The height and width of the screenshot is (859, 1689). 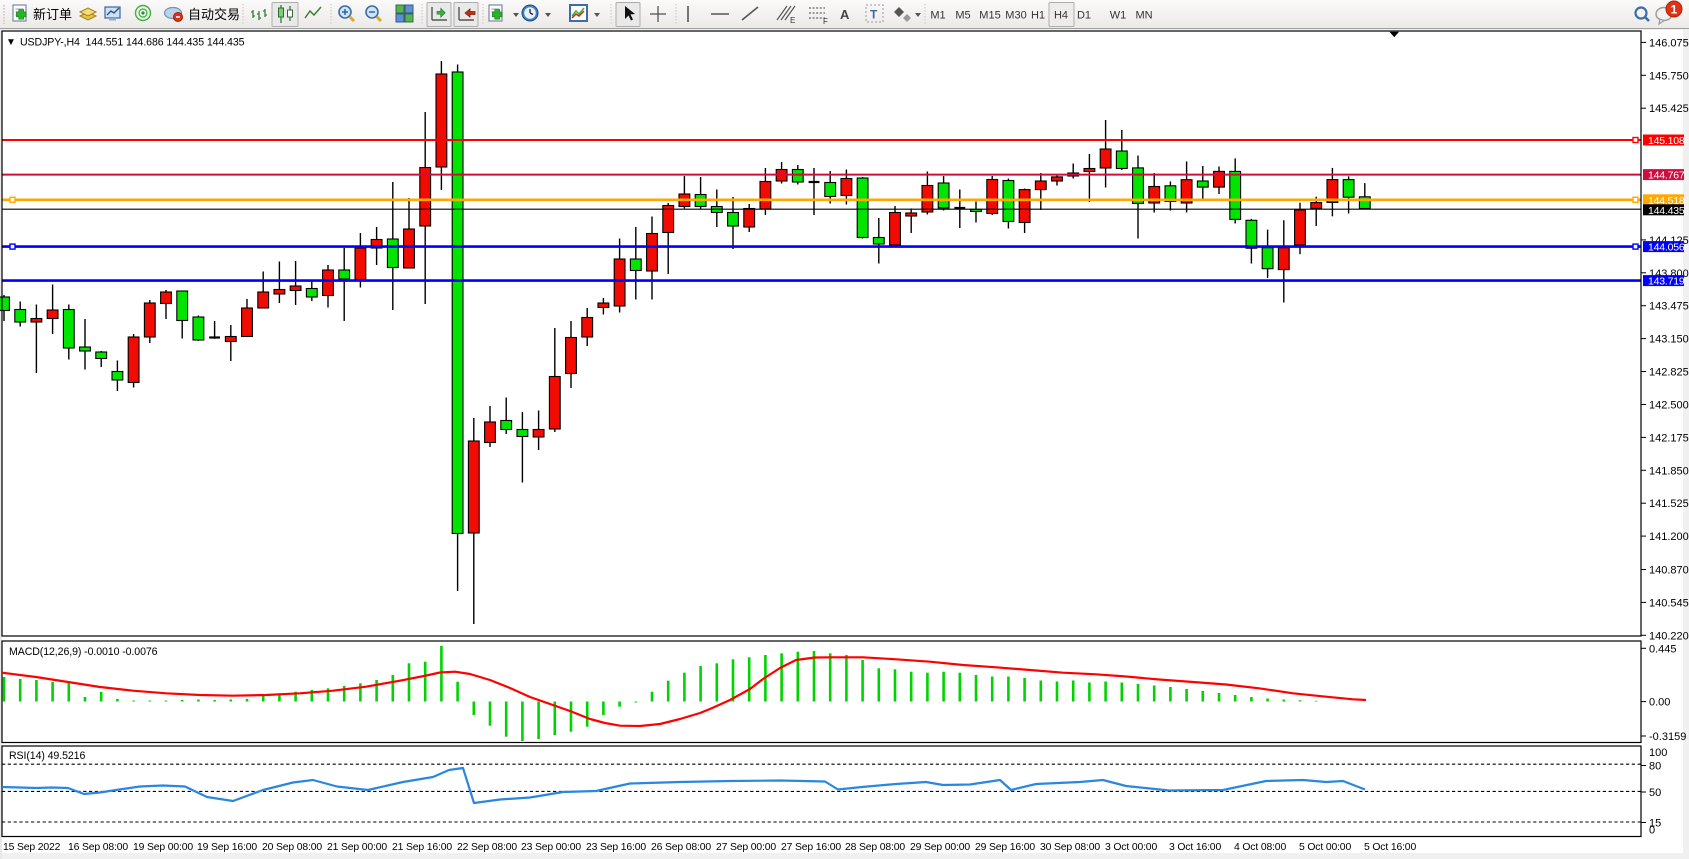 What do you see at coordinates (1005, 847) in the screenshot?
I see `svg-text: 29 Sep 16:00` at bounding box center [1005, 847].